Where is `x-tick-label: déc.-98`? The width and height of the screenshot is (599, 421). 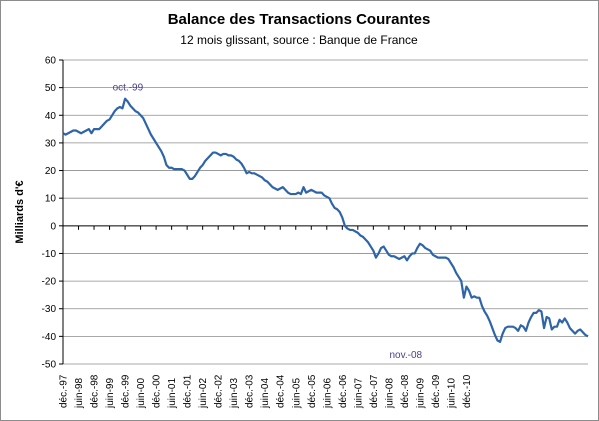
x-tick-label: déc.-98 is located at coordinates (95, 391).